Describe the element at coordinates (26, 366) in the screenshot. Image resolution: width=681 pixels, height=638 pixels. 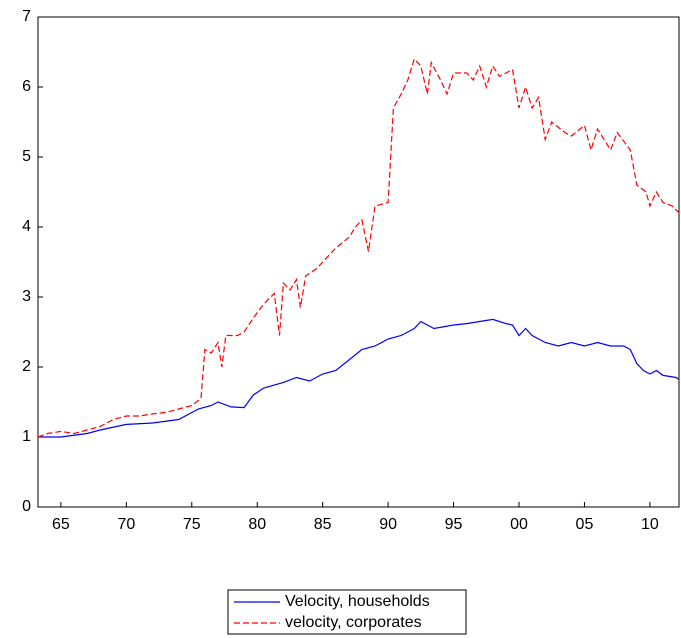
I see `y-tick-label: 2` at that location.